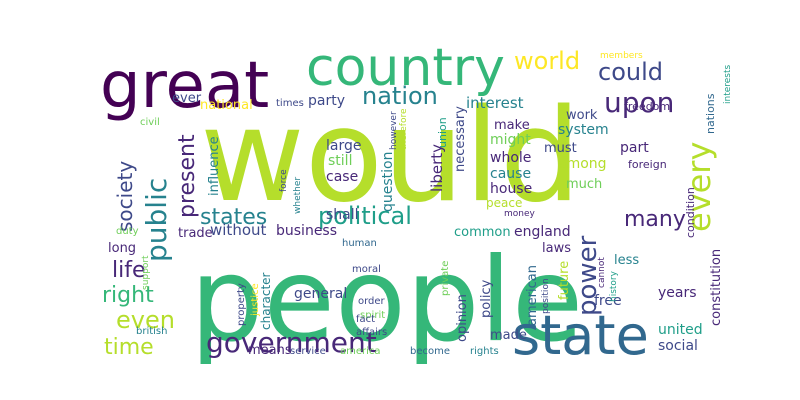 This screenshot has width=800, height=400. I want to click on word-influence: influence, so click(214, 166).